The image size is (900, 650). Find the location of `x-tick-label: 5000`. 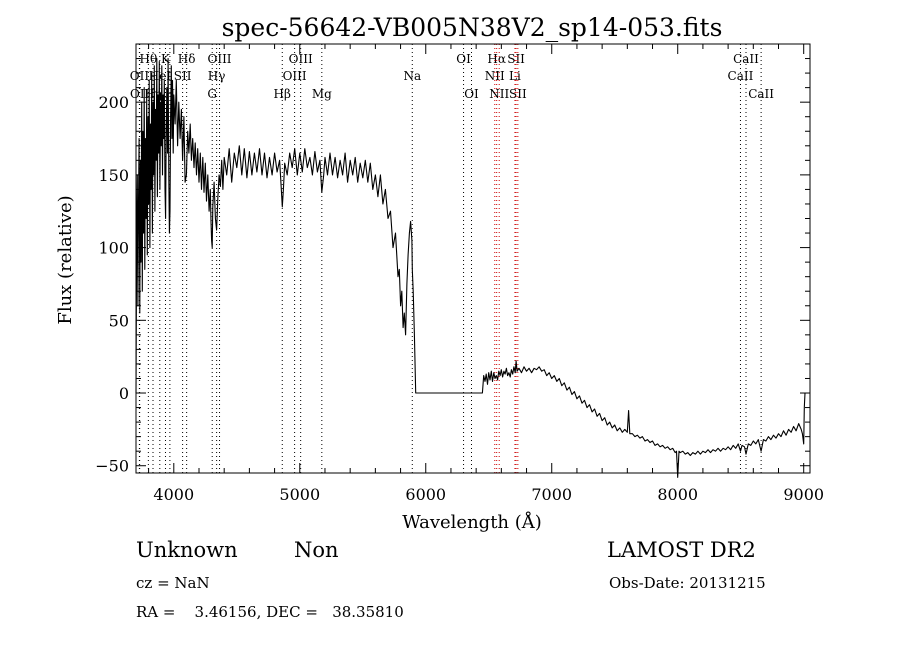

x-tick-label: 5000 is located at coordinates (299, 494).